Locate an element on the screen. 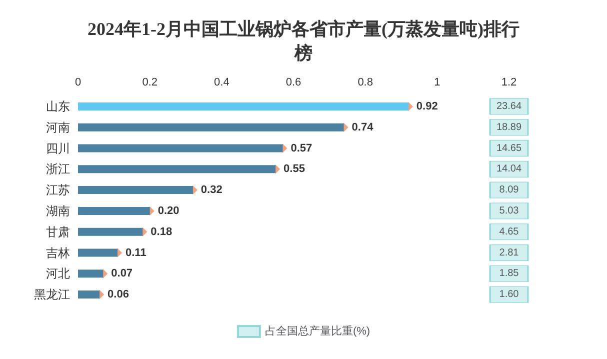  data-label: 8.09 is located at coordinates (509, 190).